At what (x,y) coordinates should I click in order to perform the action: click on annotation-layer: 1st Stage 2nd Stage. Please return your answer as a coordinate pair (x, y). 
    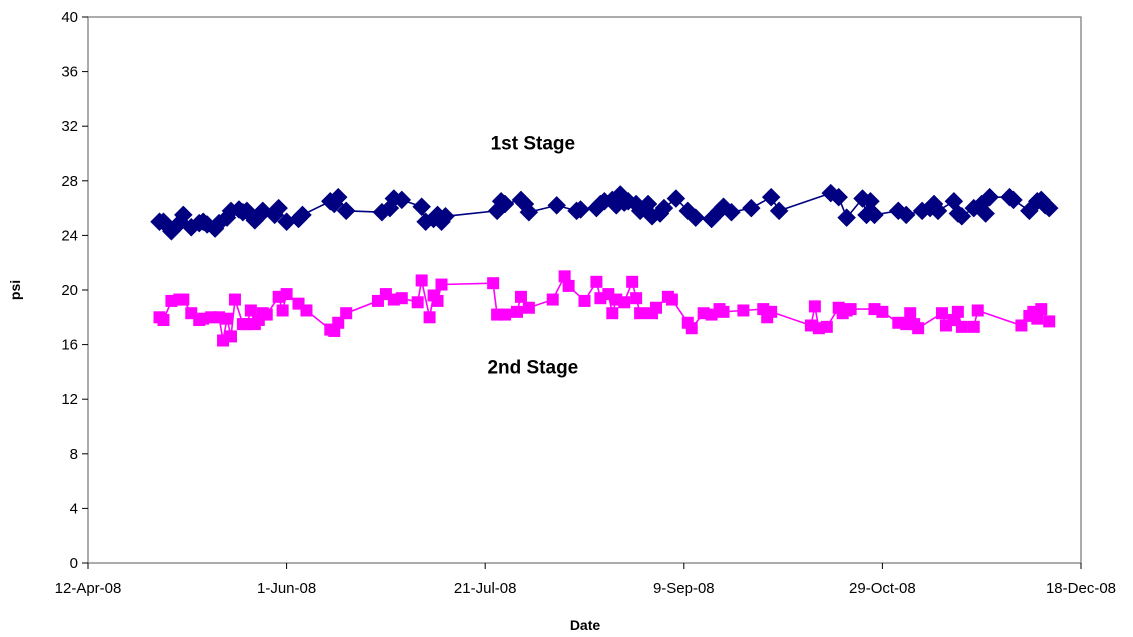
    Looking at the image, I should click on (532, 255).